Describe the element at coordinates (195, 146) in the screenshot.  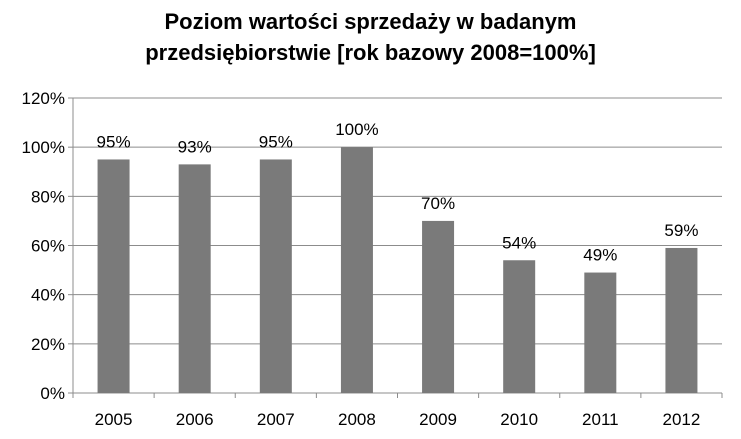
I see `data-label: 93%` at that location.